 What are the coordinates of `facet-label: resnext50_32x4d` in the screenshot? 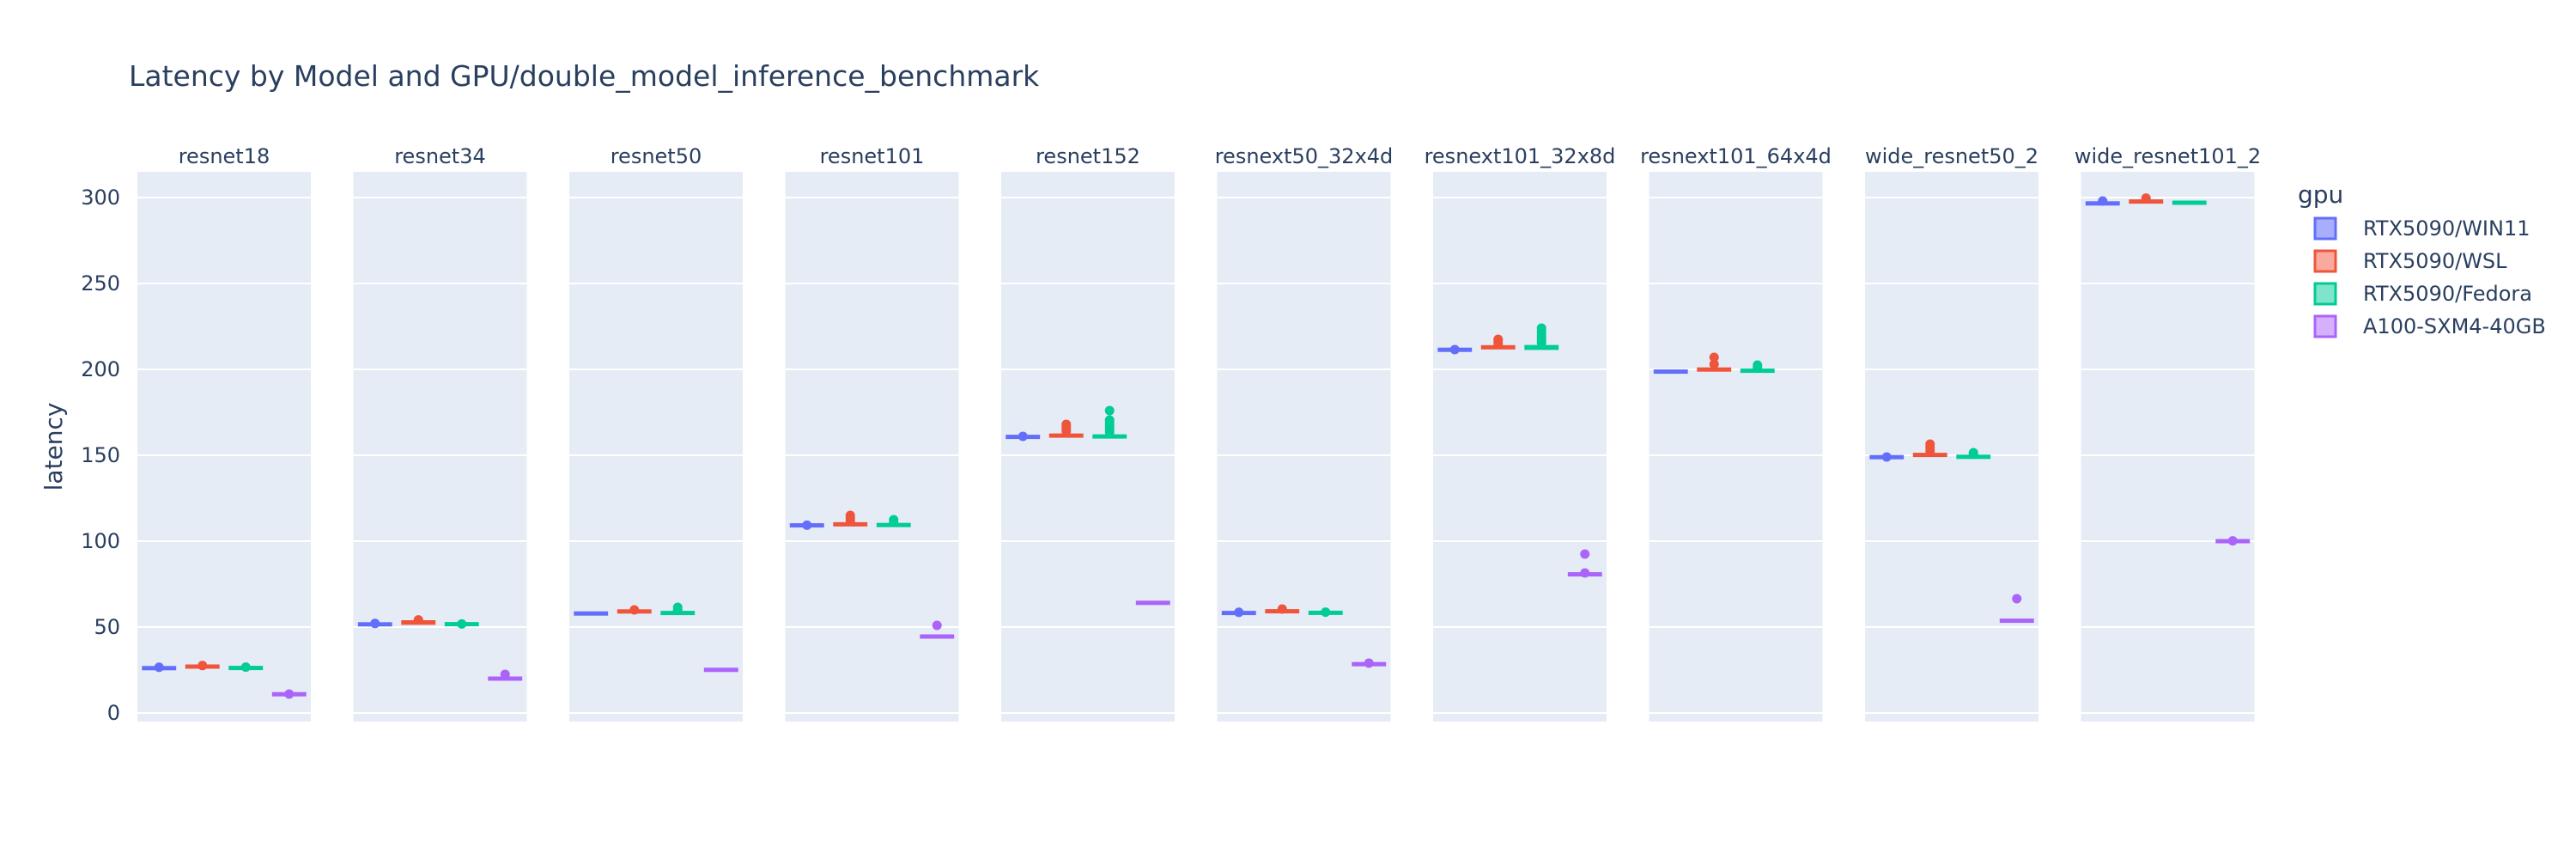 It's located at (1305, 156).